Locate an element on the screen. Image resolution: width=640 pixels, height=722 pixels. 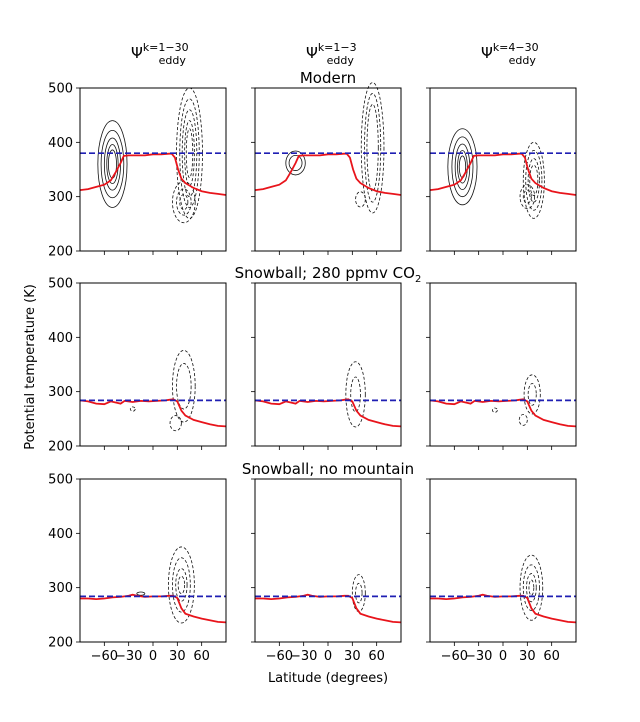
column-title: Ψk=4−30 eddy is located at coordinates (510, 54).